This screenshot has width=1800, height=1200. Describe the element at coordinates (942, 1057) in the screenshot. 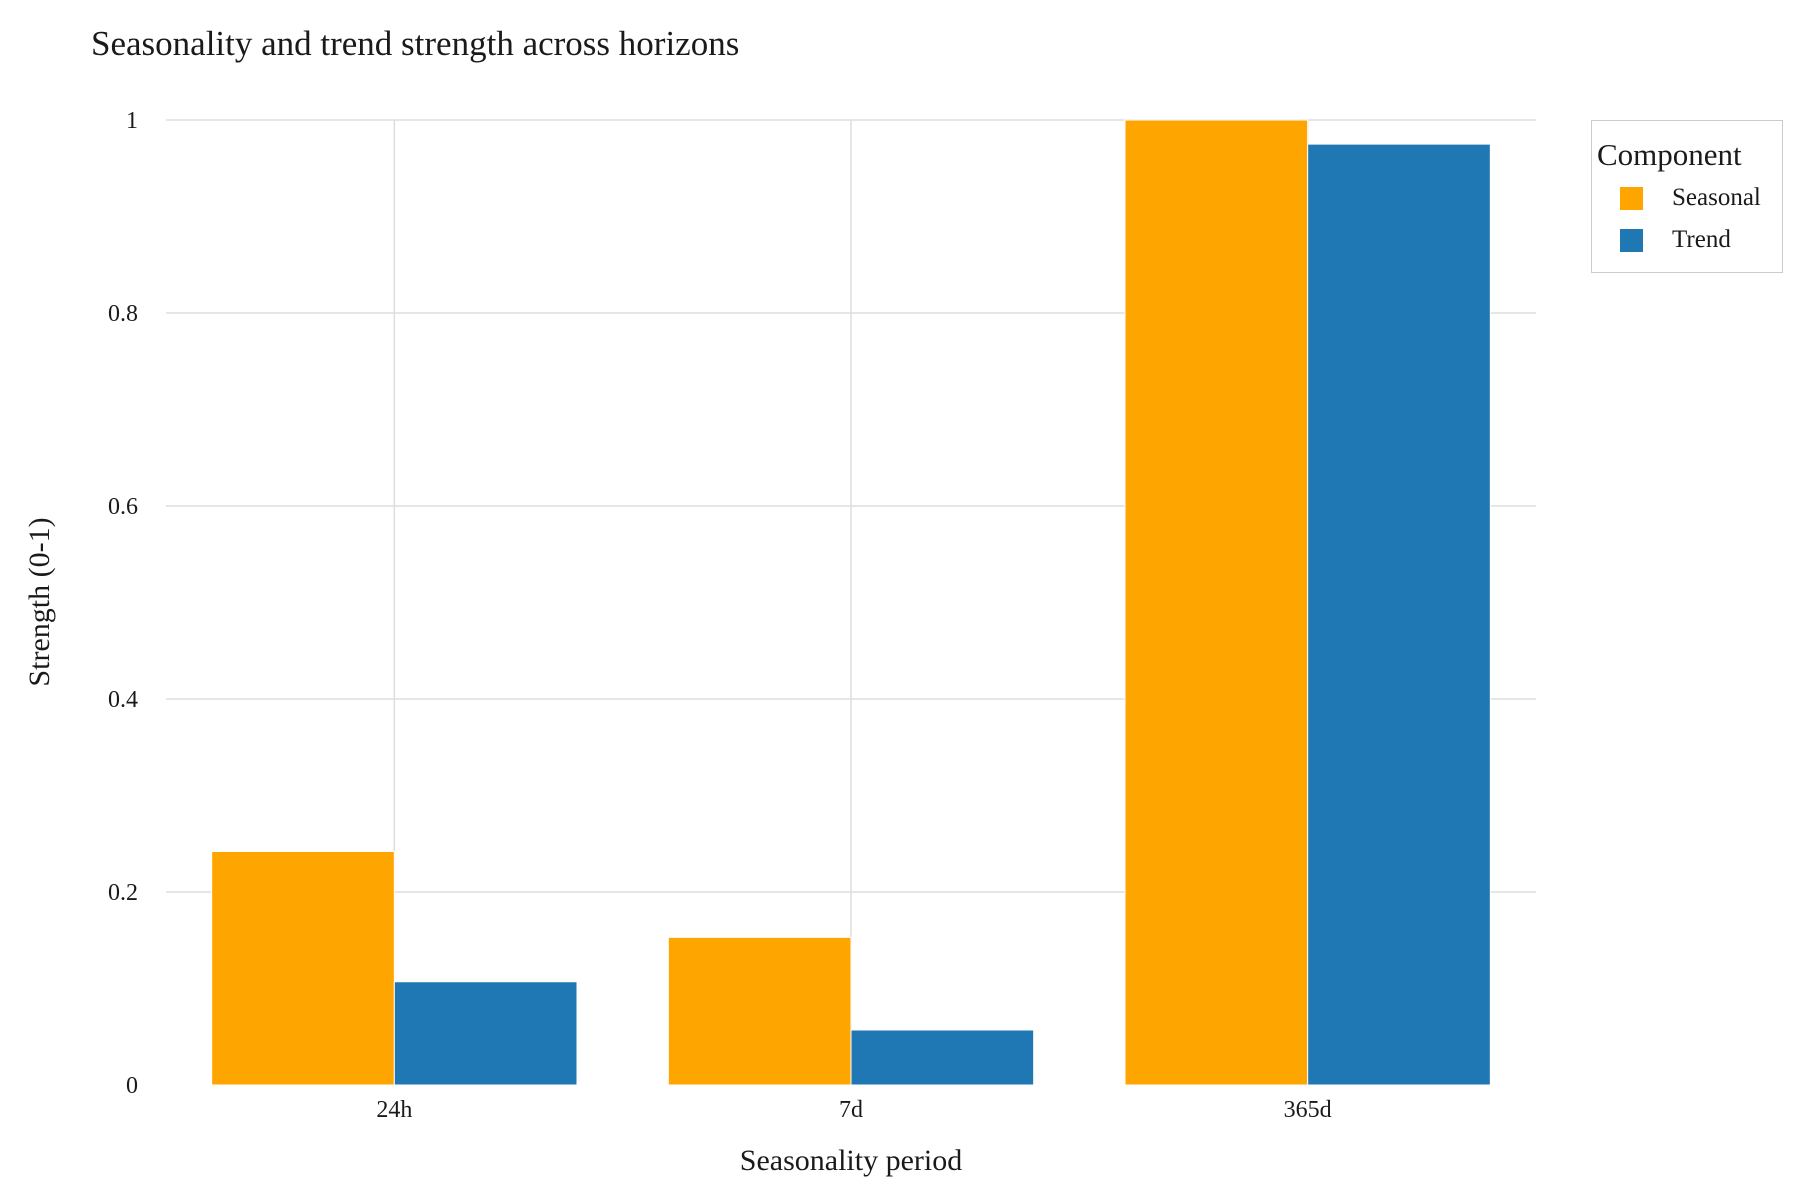

I see `bar-trend-7d` at that location.